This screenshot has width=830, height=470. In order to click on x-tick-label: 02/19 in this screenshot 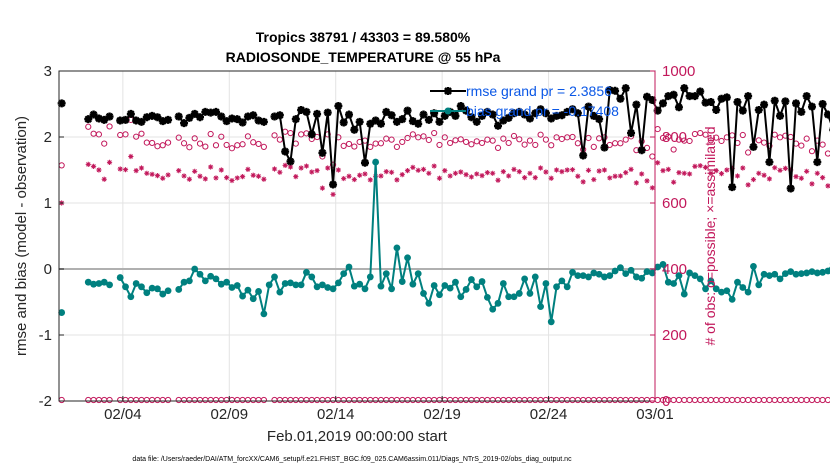, I will do `click(442, 414)`.